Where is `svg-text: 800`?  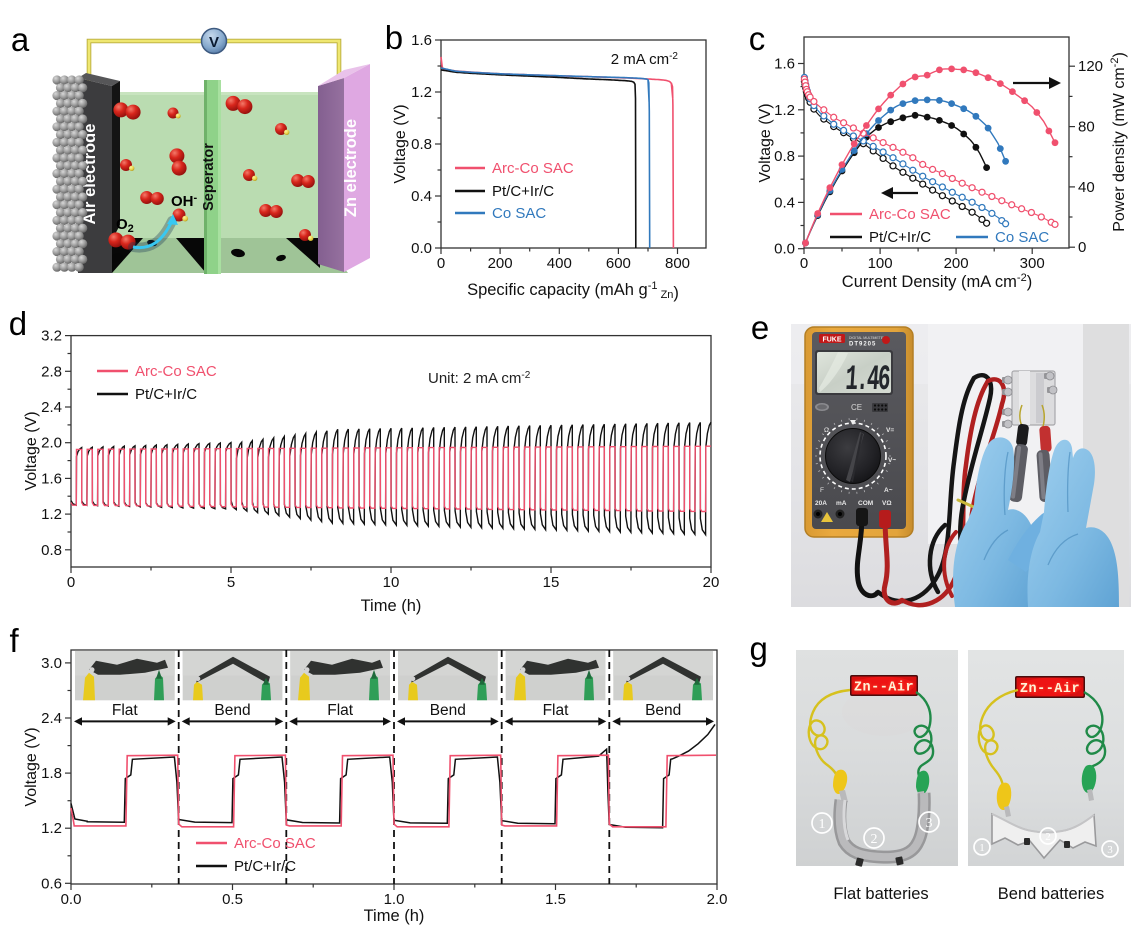
svg-text: 800 is located at coordinates (677, 263).